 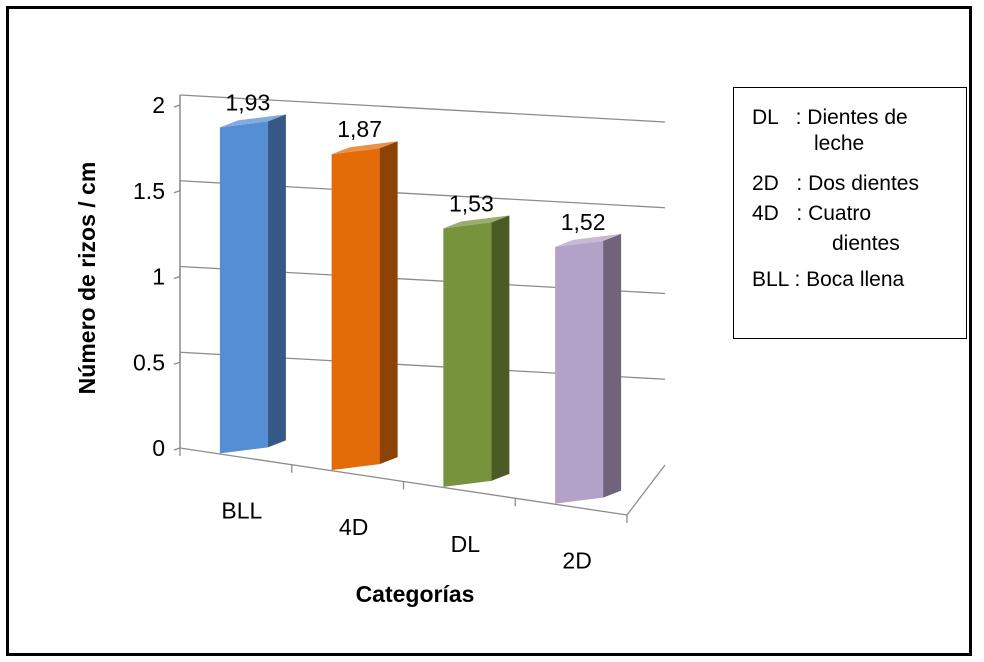 I want to click on legend-code: BLL, so click(x=770, y=279).